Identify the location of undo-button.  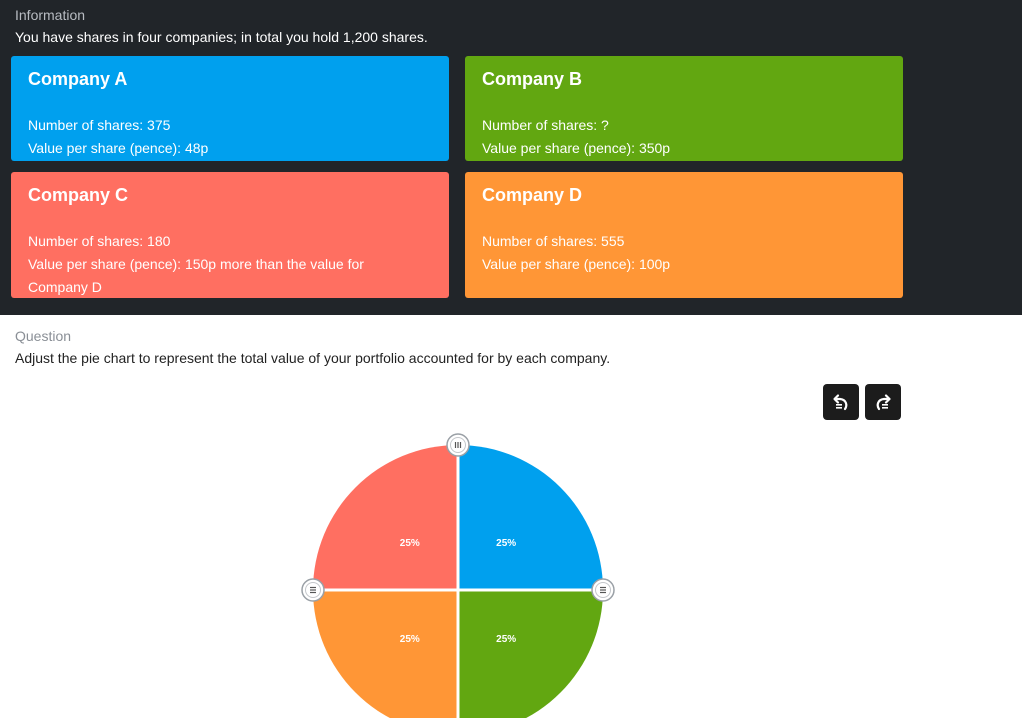
(841, 402).